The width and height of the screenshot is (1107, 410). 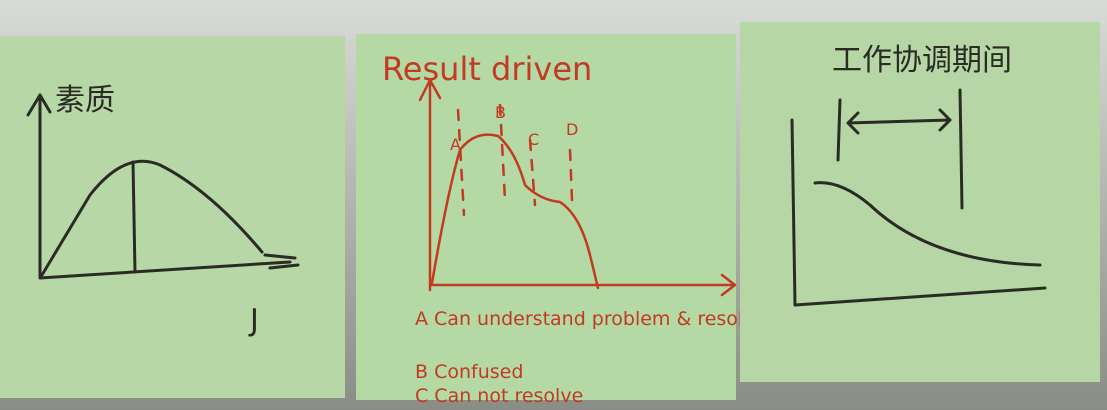 I want to click on note-title: Result driven, so click(x=487, y=69).